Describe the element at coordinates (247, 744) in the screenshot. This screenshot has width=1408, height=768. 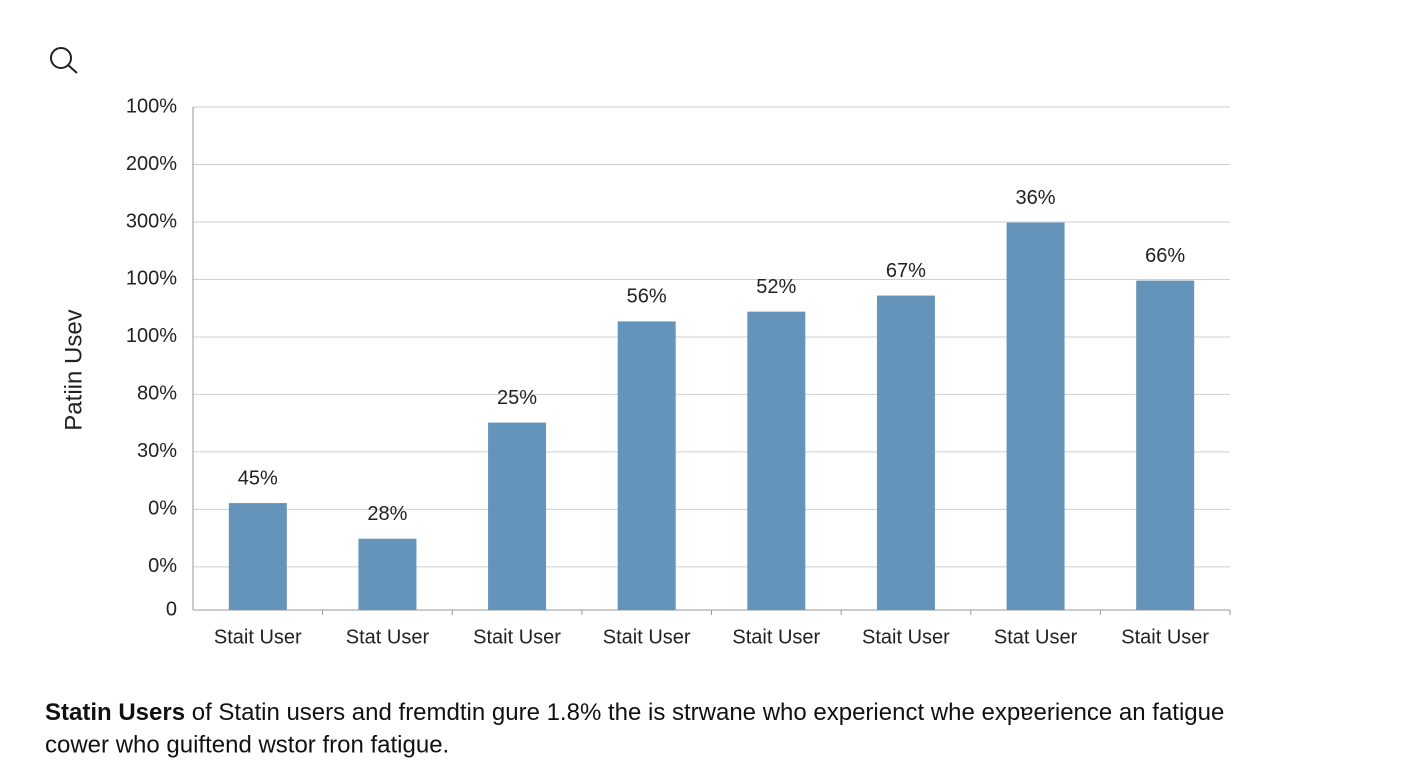
I see `caption-line: cower who guiftend wstor fron fatigue.` at that location.